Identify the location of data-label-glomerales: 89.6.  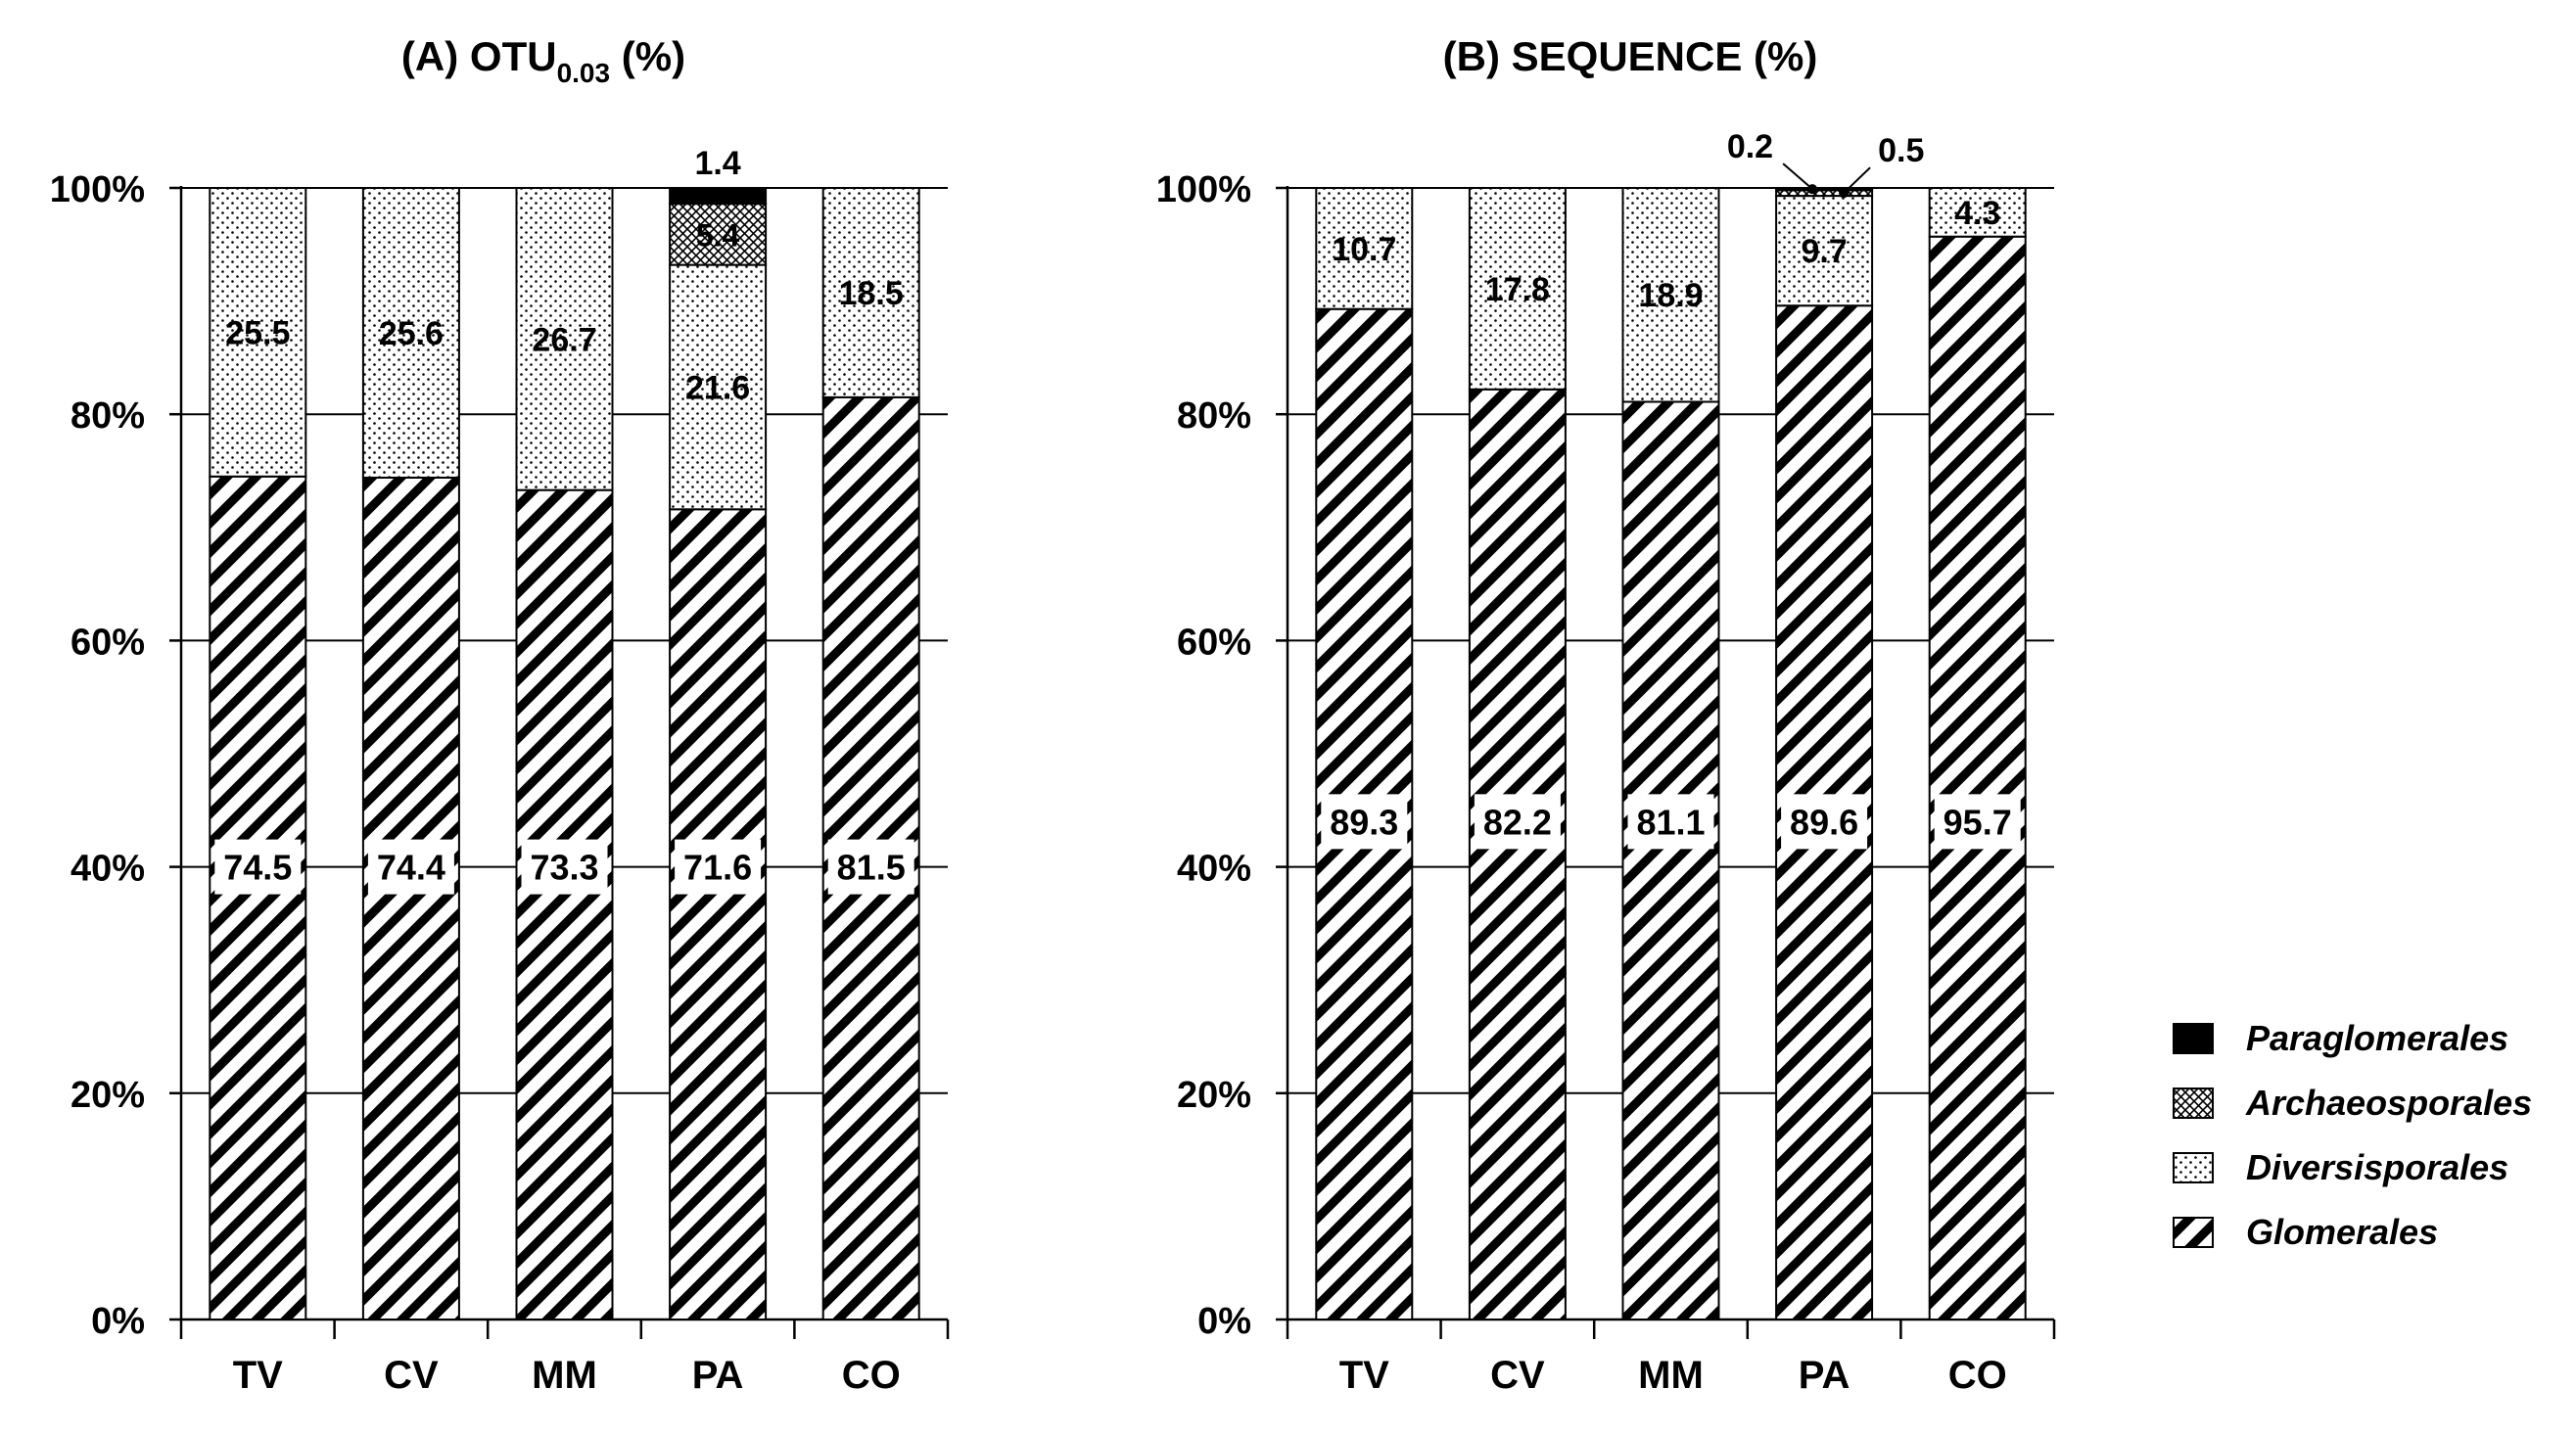
(1824, 822).